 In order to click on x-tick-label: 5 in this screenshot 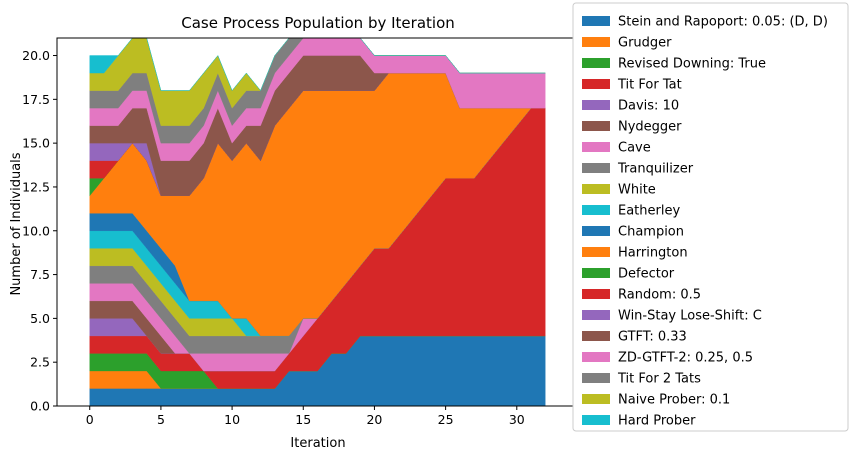, I will do `click(161, 419)`.